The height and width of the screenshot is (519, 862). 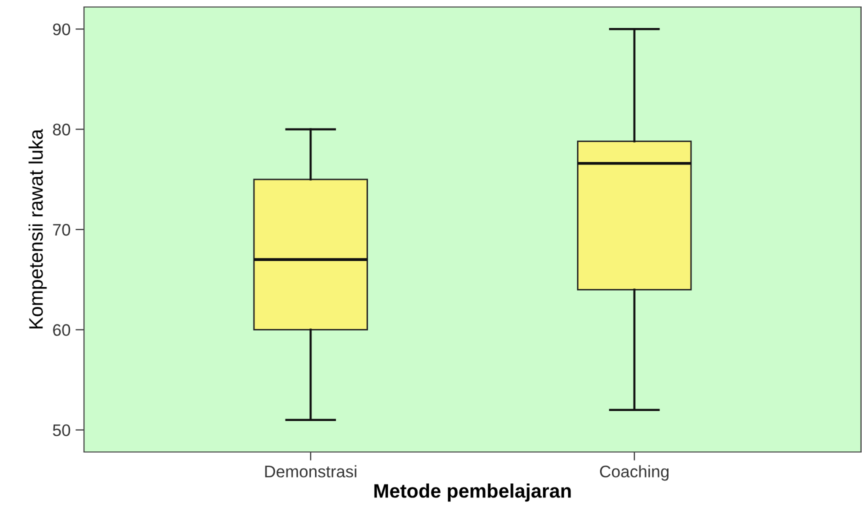 What do you see at coordinates (61, 29) in the screenshot?
I see `y-tick-label: 90` at bounding box center [61, 29].